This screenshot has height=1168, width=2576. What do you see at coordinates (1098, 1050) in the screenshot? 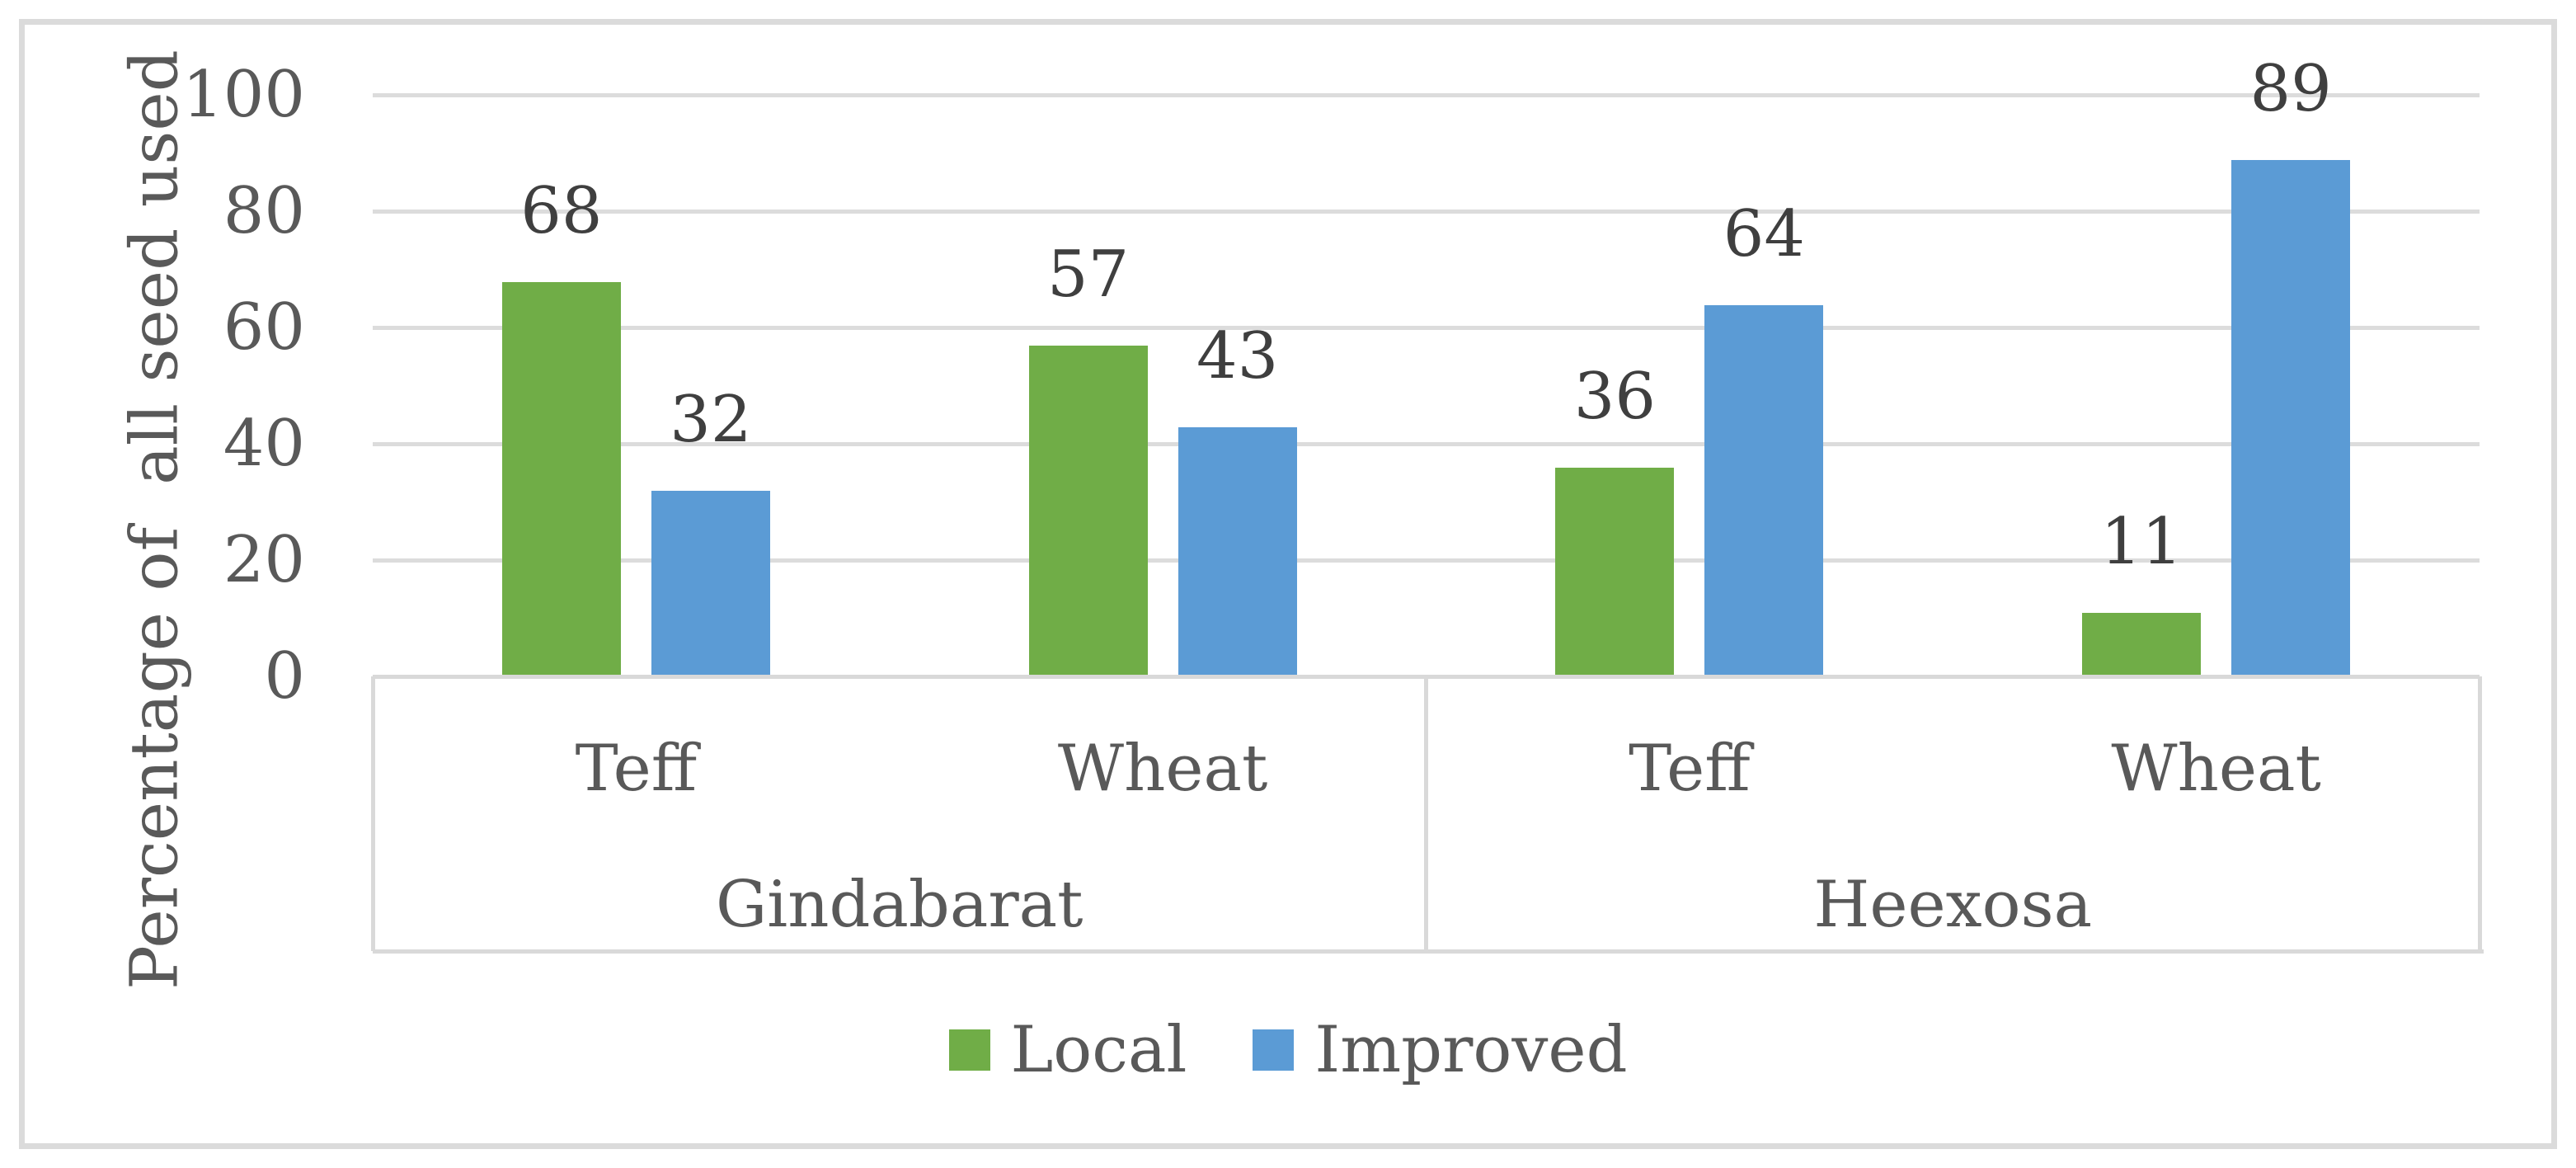
I see `legend-label-local: Local` at bounding box center [1098, 1050].